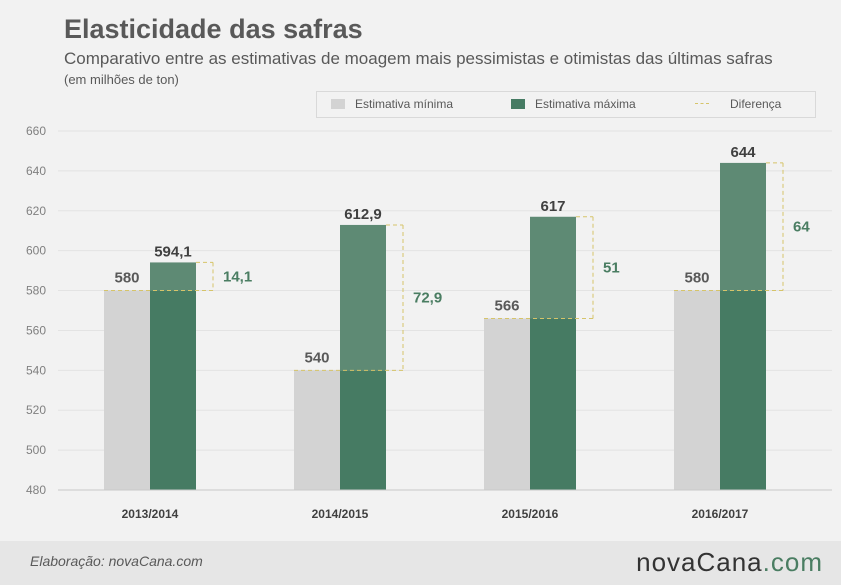 This screenshot has height=585, width=841. Describe the element at coordinates (36, 171) in the screenshot. I see `y-tick-label: 640` at that location.